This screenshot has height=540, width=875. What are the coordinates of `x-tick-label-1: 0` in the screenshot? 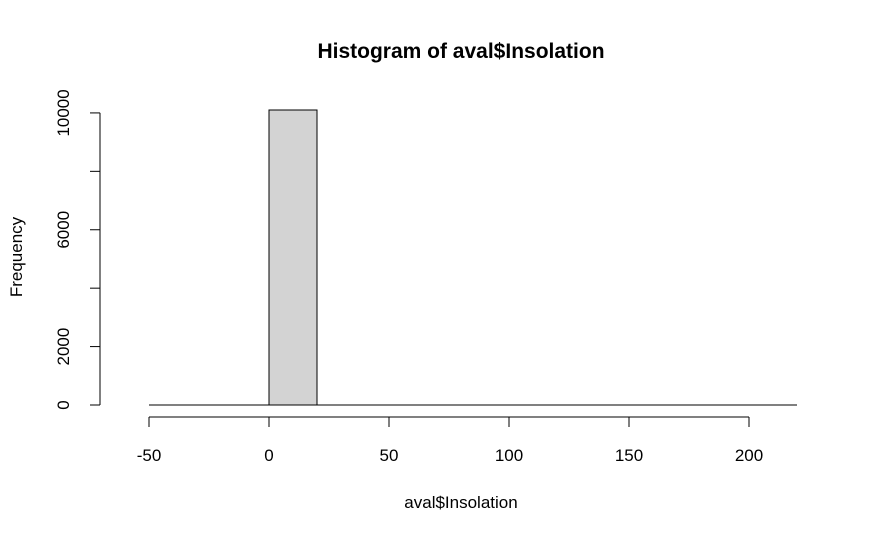 It's located at (268, 455).